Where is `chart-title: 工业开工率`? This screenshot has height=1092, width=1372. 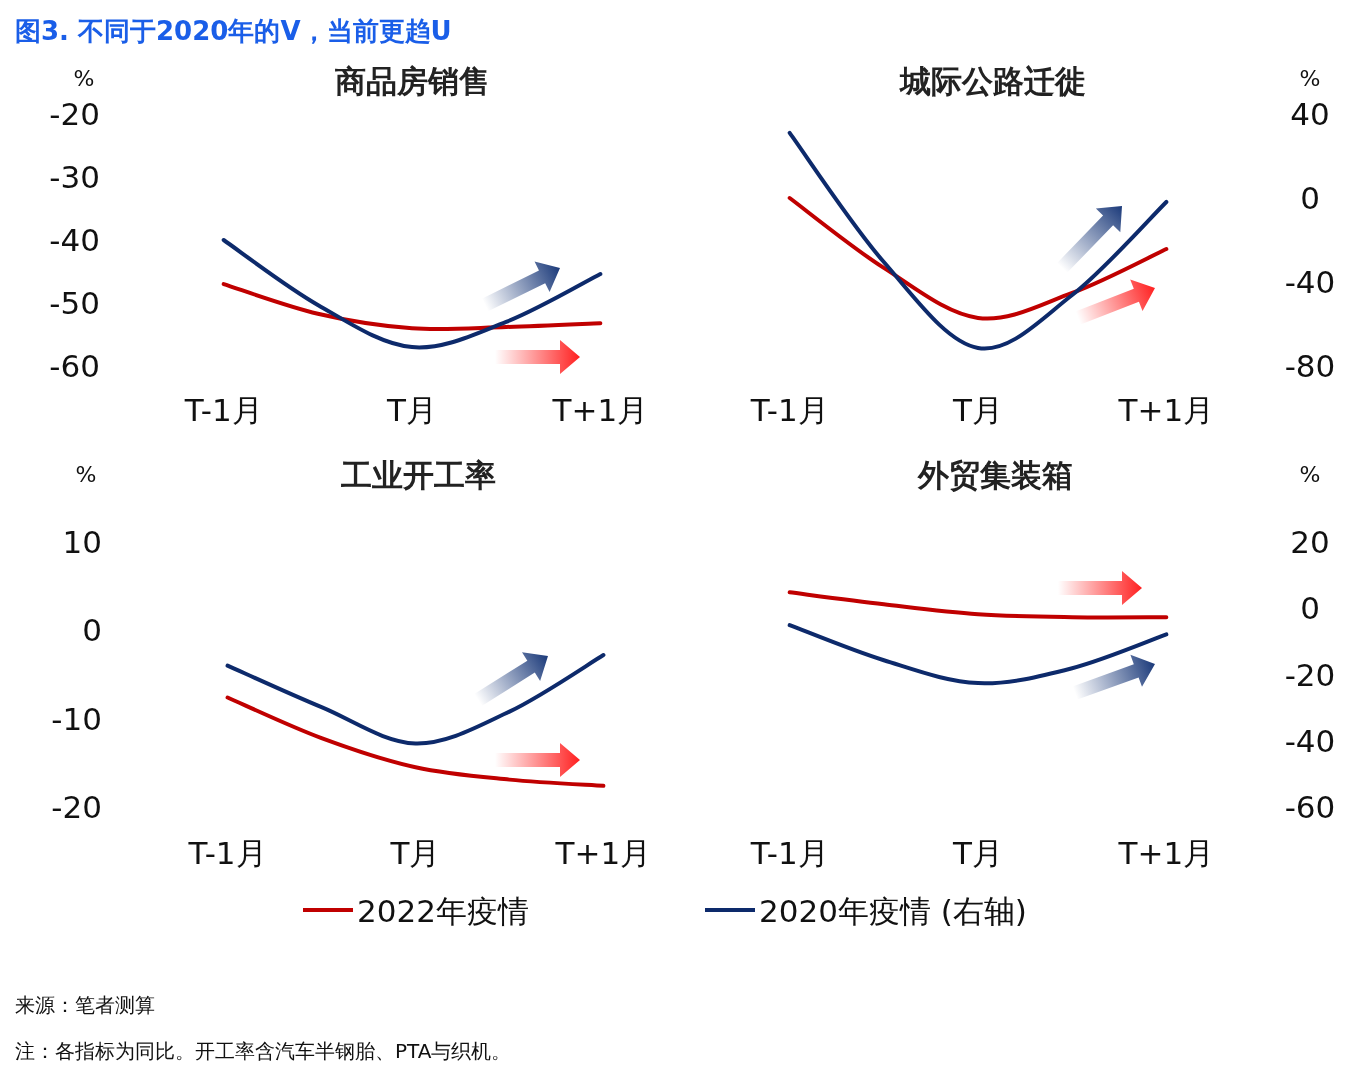 chart-title: 工业开工率 is located at coordinates (417, 475).